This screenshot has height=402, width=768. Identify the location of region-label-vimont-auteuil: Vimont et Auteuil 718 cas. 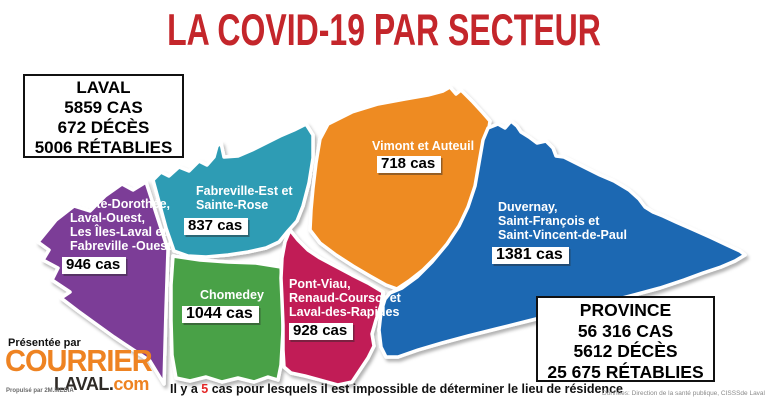
(423, 156).